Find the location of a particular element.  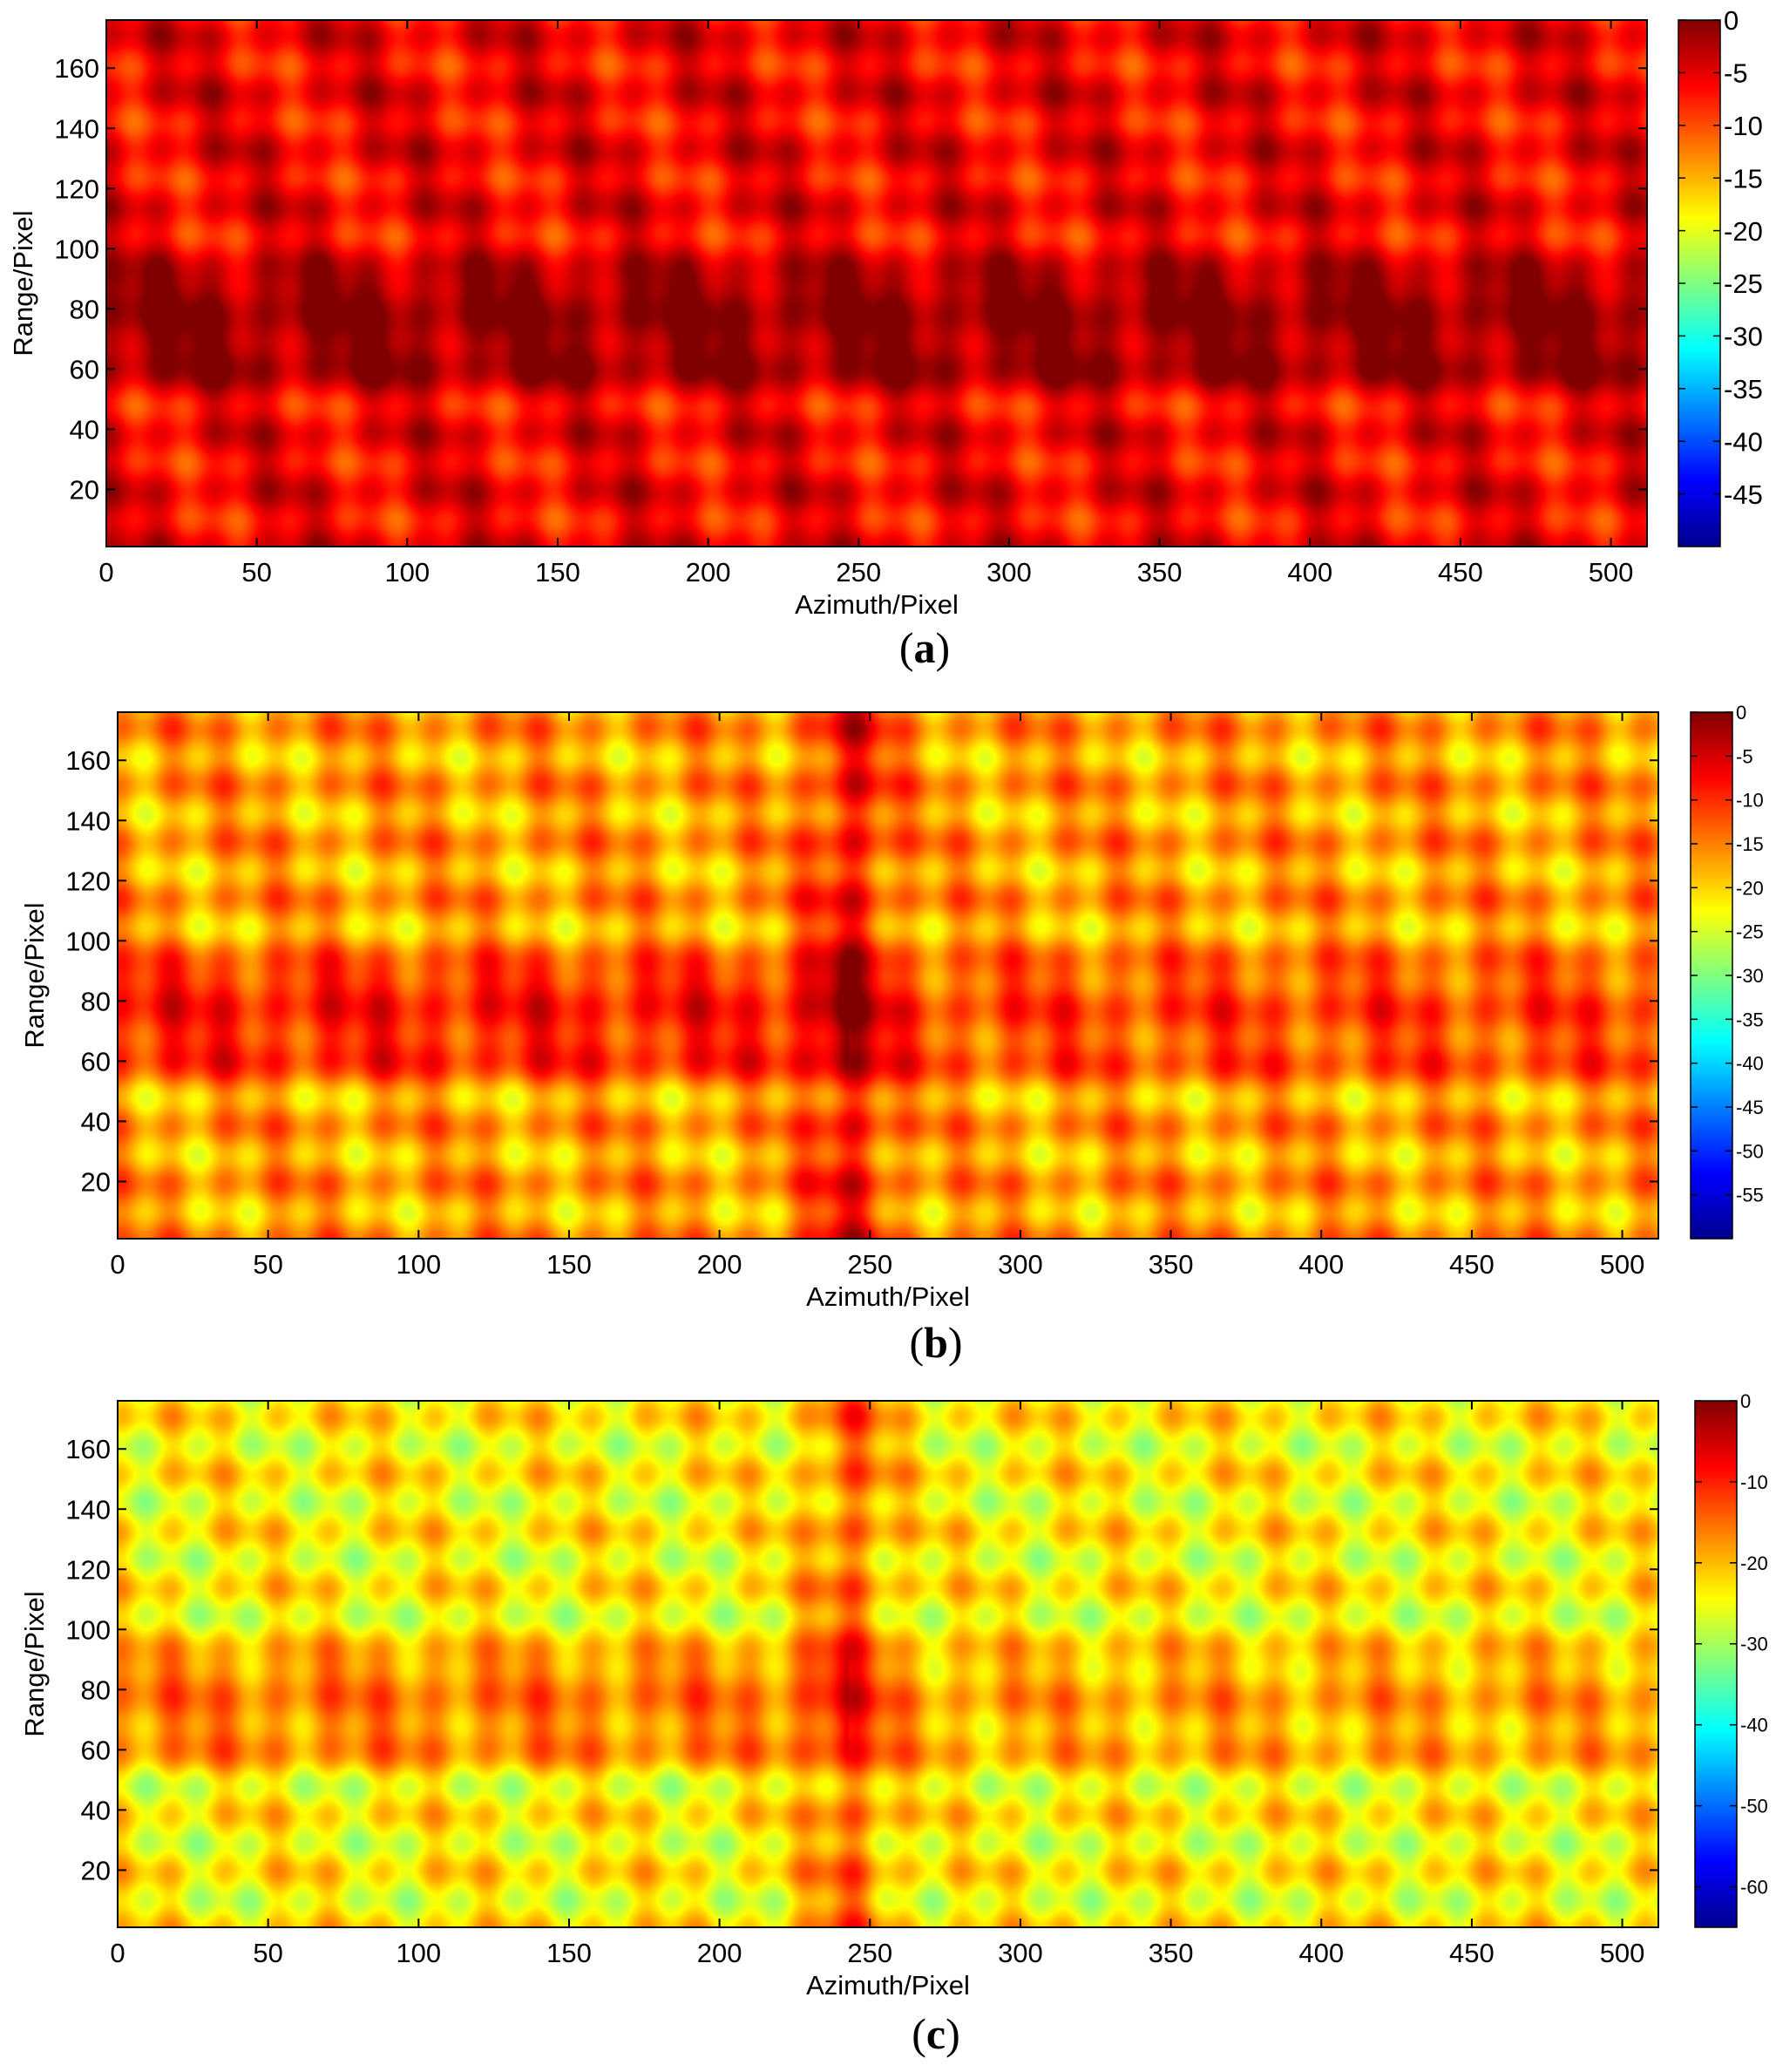

colorbar: 0 -10 -20 -30 -40 -50 -60 is located at coordinates (1731, 1659).